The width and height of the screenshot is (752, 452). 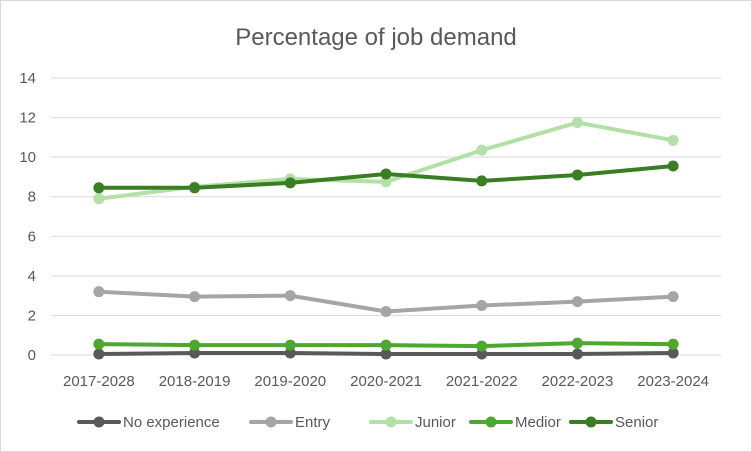 I want to click on legend-label: Junior, so click(x=435, y=422).